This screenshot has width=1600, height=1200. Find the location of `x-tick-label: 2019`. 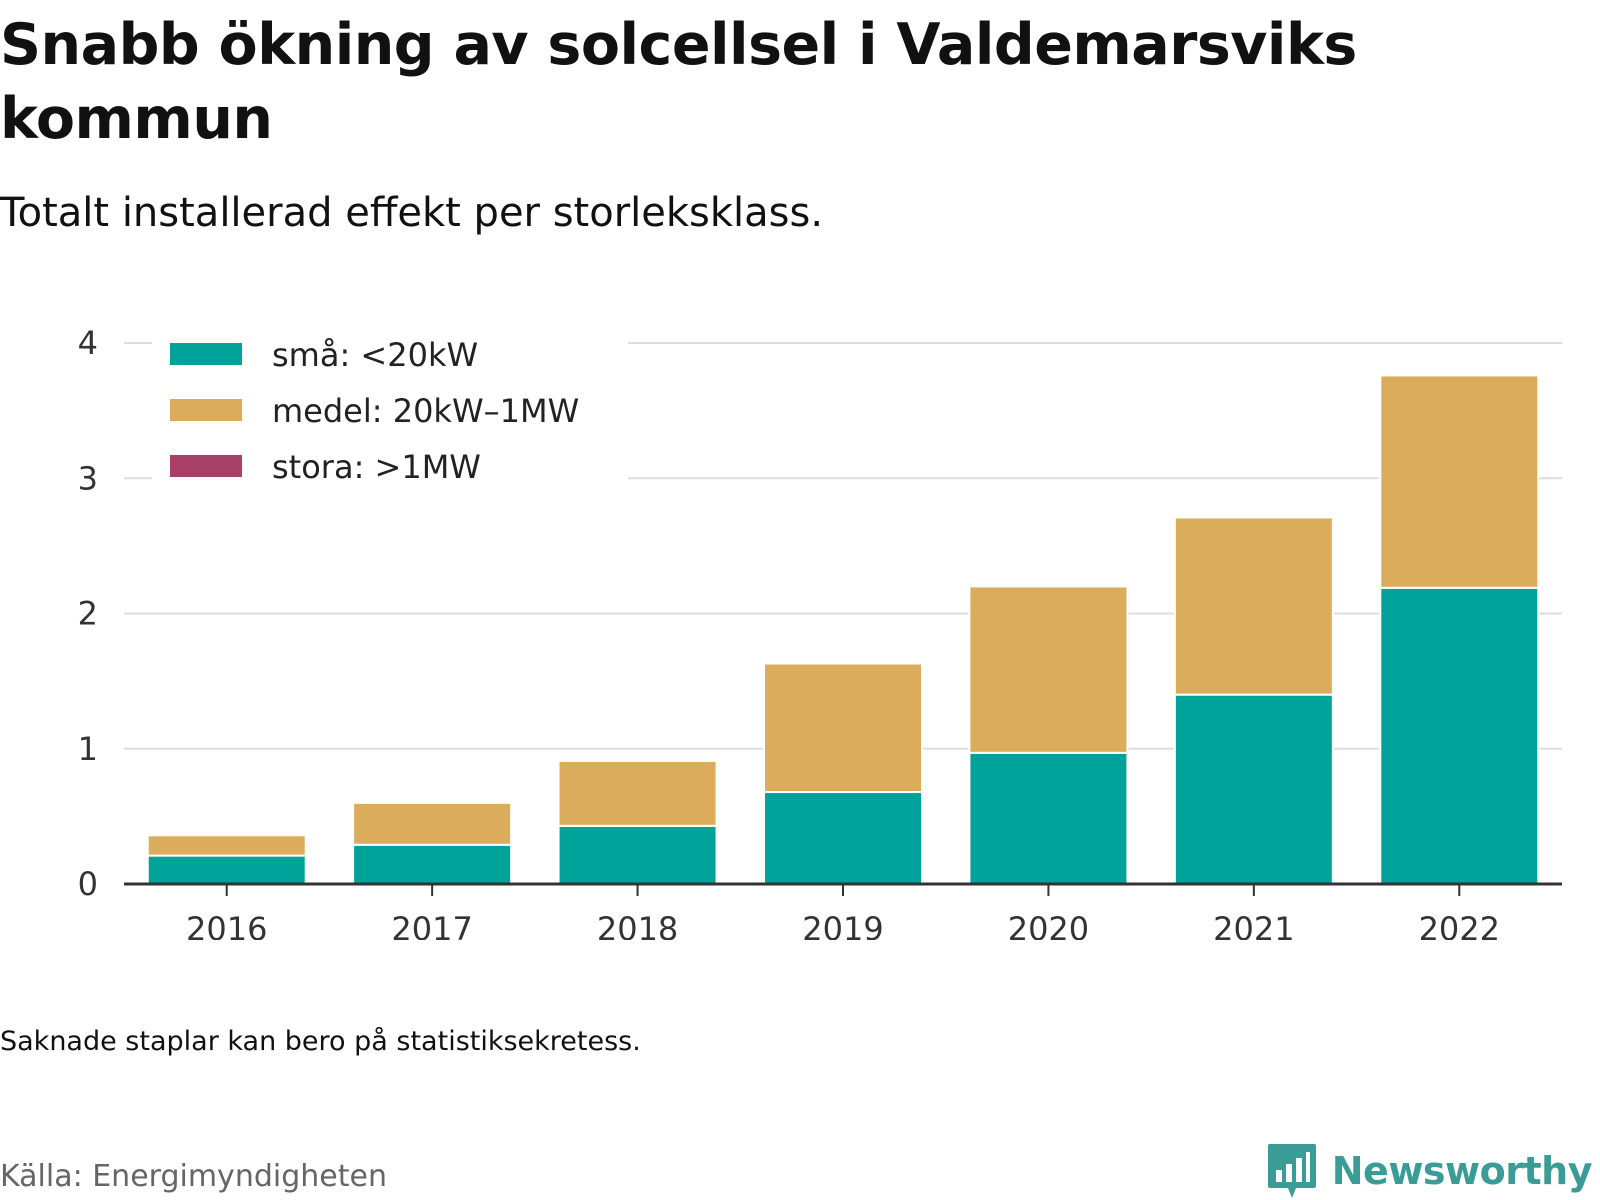

x-tick-label: 2019 is located at coordinates (842, 925).